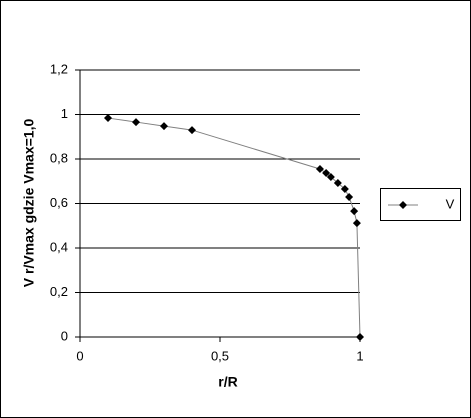 This screenshot has width=471, height=418. What do you see at coordinates (450, 203) in the screenshot?
I see `legend-label: V` at bounding box center [450, 203].